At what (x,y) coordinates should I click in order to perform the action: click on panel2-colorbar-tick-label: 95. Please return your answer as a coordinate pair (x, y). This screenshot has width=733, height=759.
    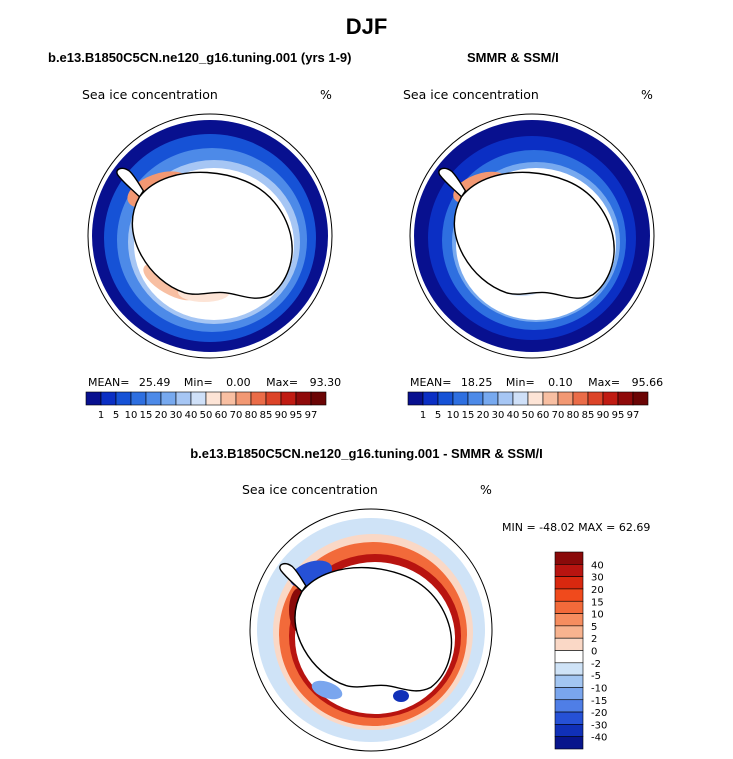
    Looking at the image, I should click on (618, 415).